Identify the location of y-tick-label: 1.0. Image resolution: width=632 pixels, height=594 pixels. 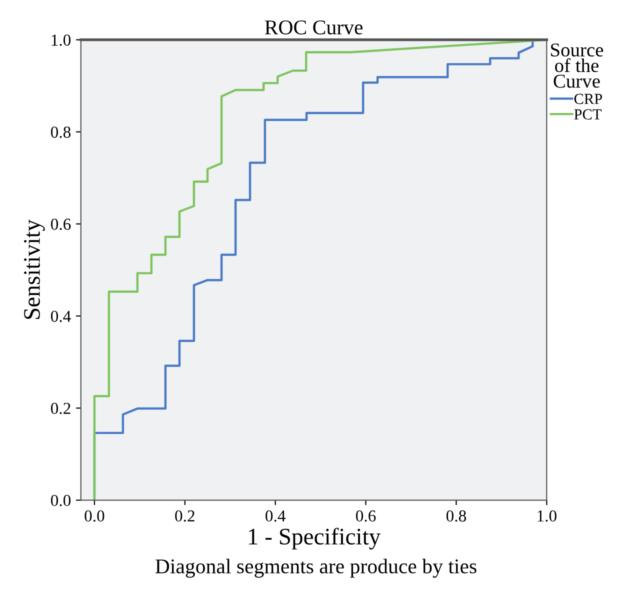
(61, 40).